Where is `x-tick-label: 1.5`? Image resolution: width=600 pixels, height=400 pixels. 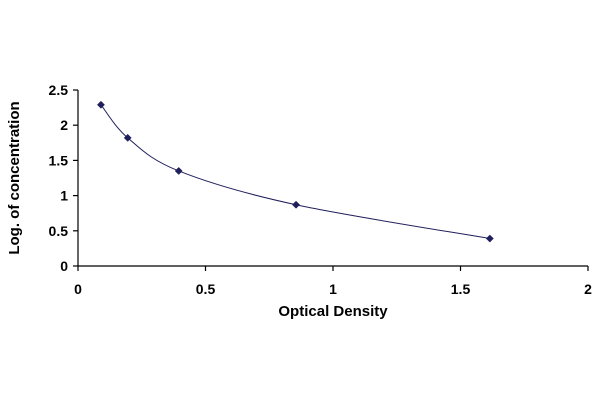
x-tick-label: 1.5 is located at coordinates (461, 289).